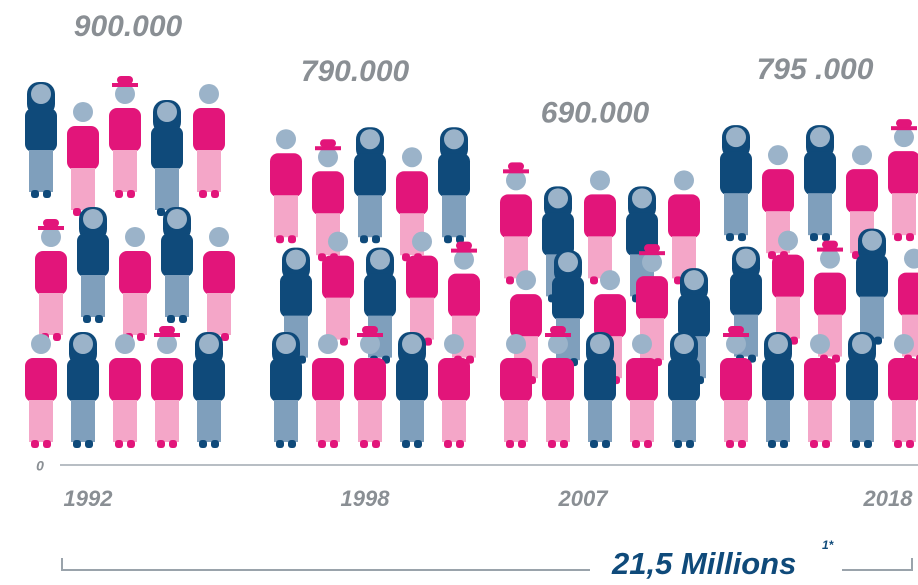 The image size is (918, 585). I want to click on value-label: 900.000, so click(128, 26).